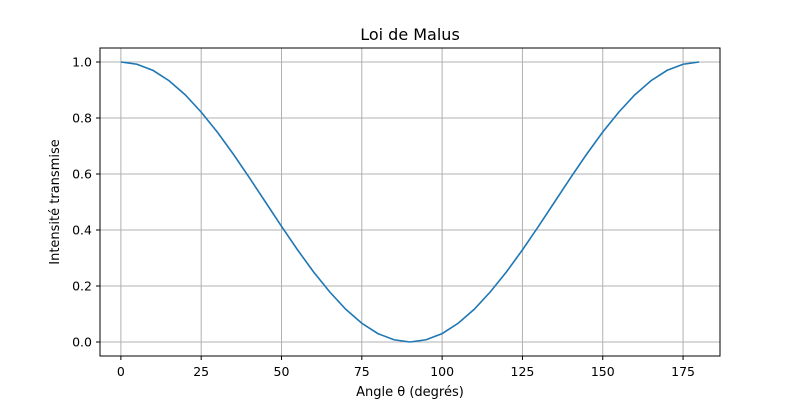  Describe the element at coordinates (82, 174) in the screenshot. I see `y-tick-label: 0.6` at that location.